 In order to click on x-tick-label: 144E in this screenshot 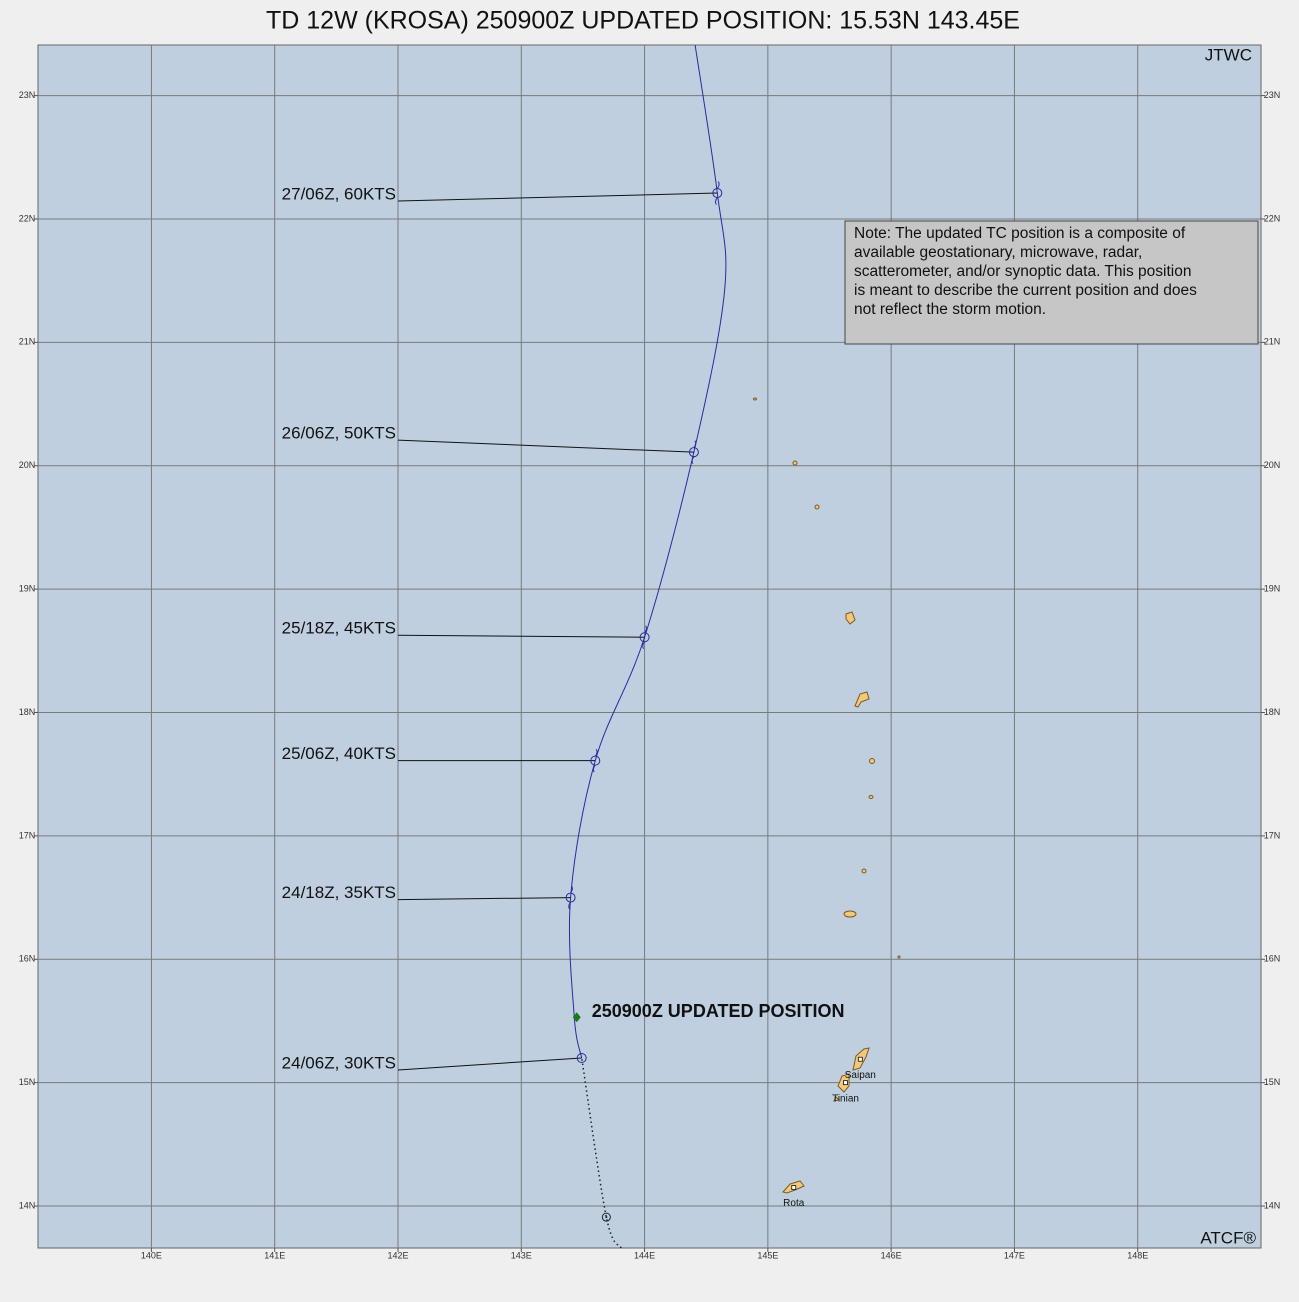, I will do `click(644, 1255)`.